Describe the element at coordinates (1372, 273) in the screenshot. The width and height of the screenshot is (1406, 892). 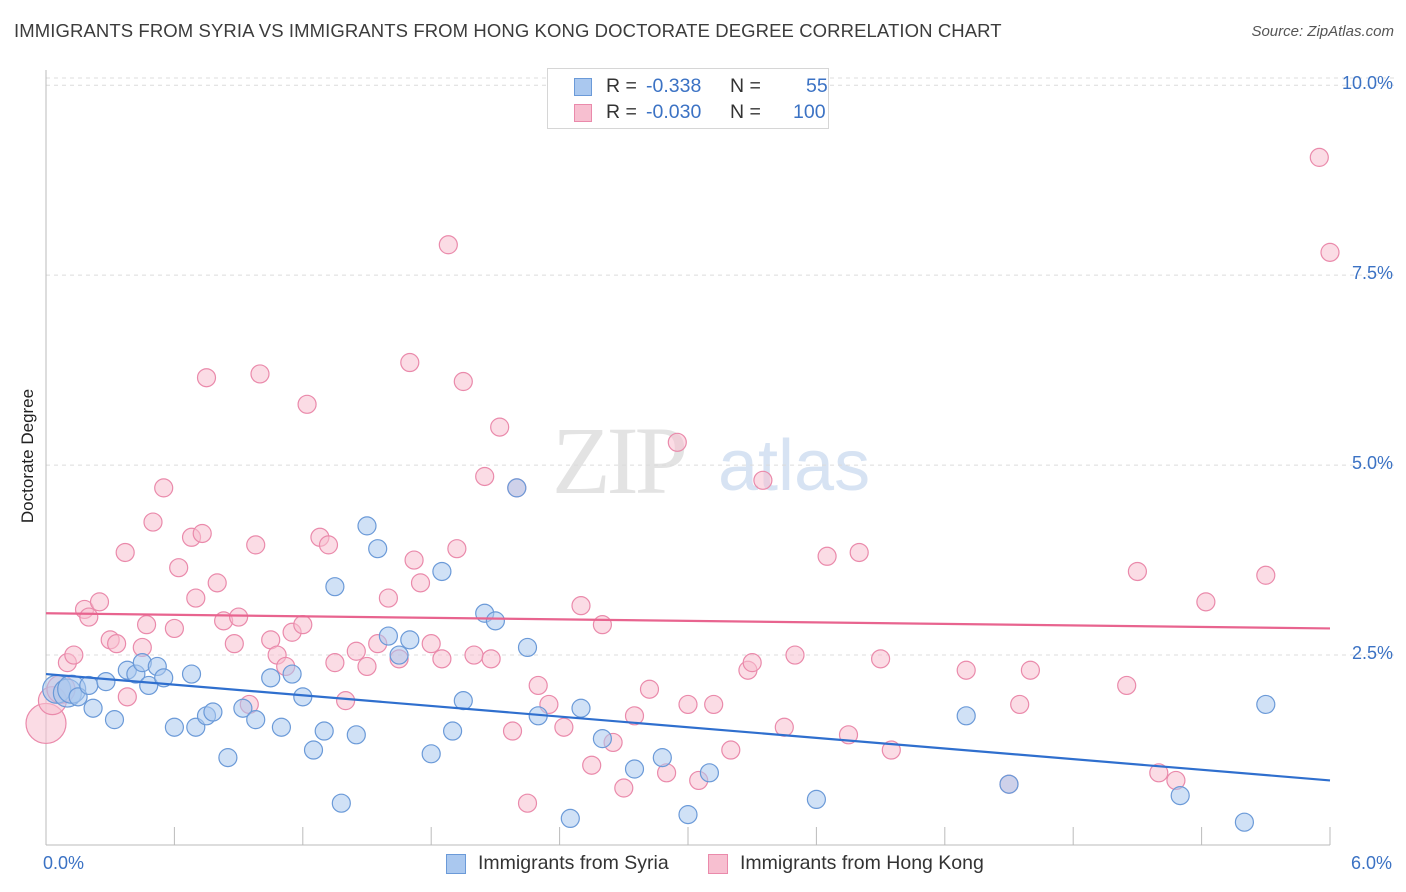
I see `y-tick-label: 7.5%` at that location.